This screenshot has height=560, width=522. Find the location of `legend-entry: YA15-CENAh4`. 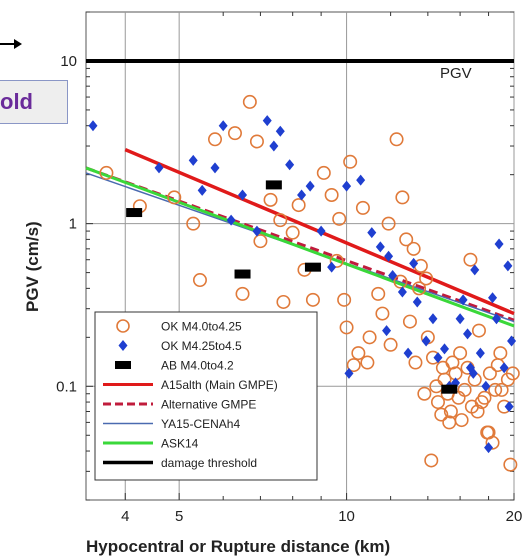

legend-entry: YA15-CENAh4 is located at coordinates (200, 424).